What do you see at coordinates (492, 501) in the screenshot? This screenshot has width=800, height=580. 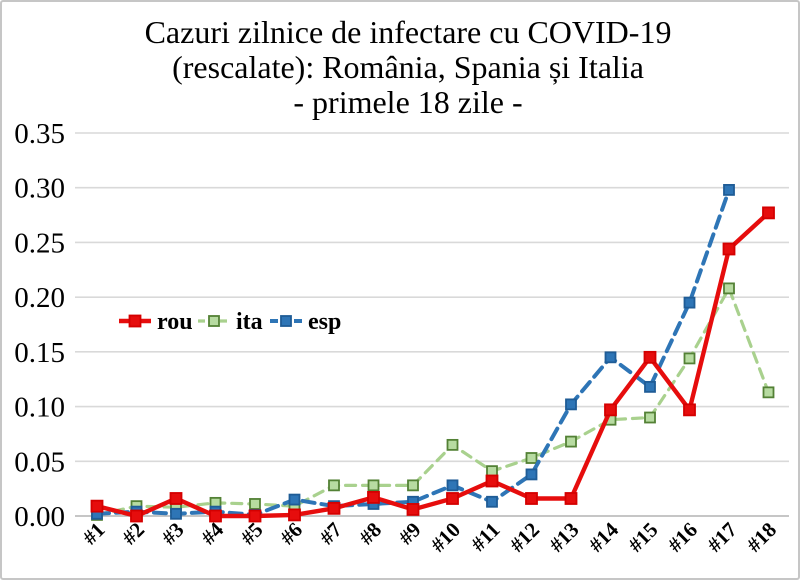 I see `data-point-esp-#11` at bounding box center [492, 501].